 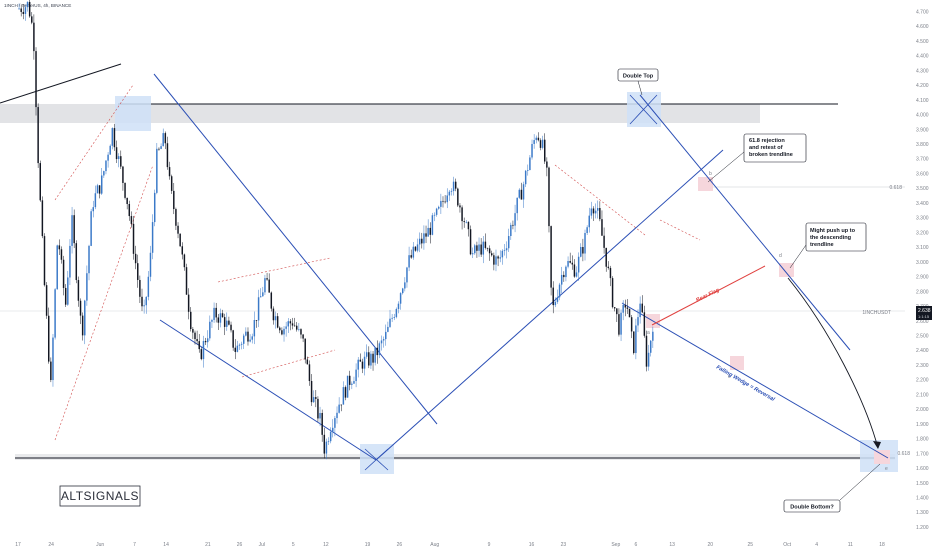 I want to click on y-tick-label: 2.000, so click(x=922, y=410).